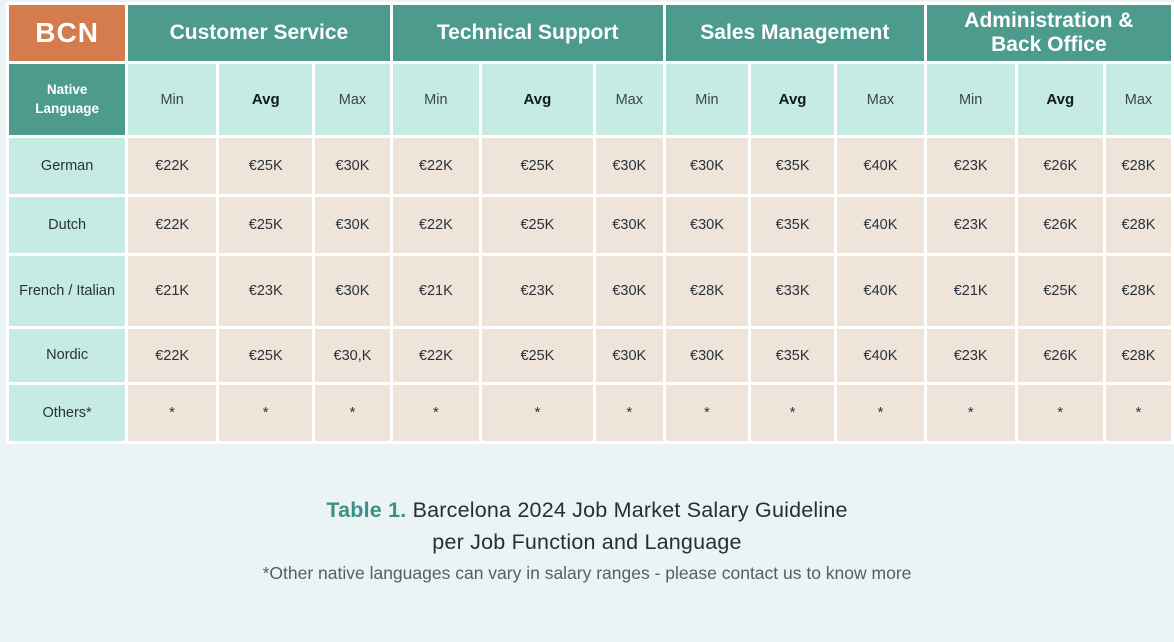  Describe the element at coordinates (1048, 33) in the screenshot. I see `group-header-administration-back-office: Administration & Back Office` at that location.